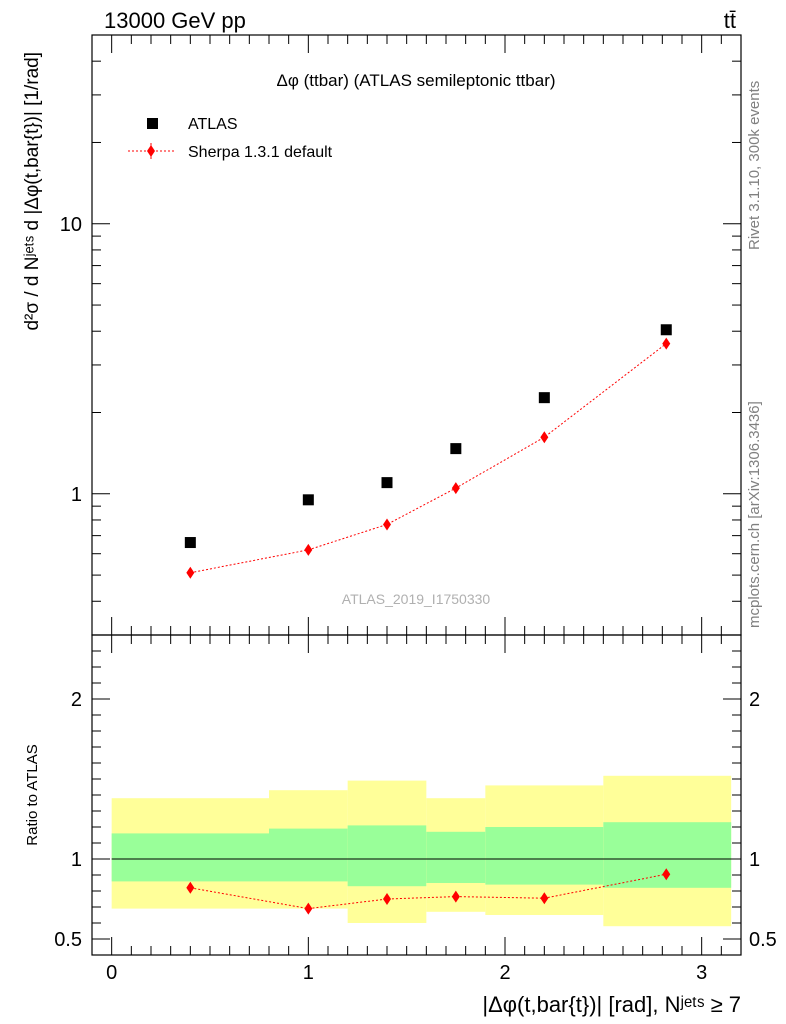  I want to click on xlabel: |Δφ(t,bar{t})| [rad], Nʲᵉᵗˢ ≥ 7, so click(611, 1004).